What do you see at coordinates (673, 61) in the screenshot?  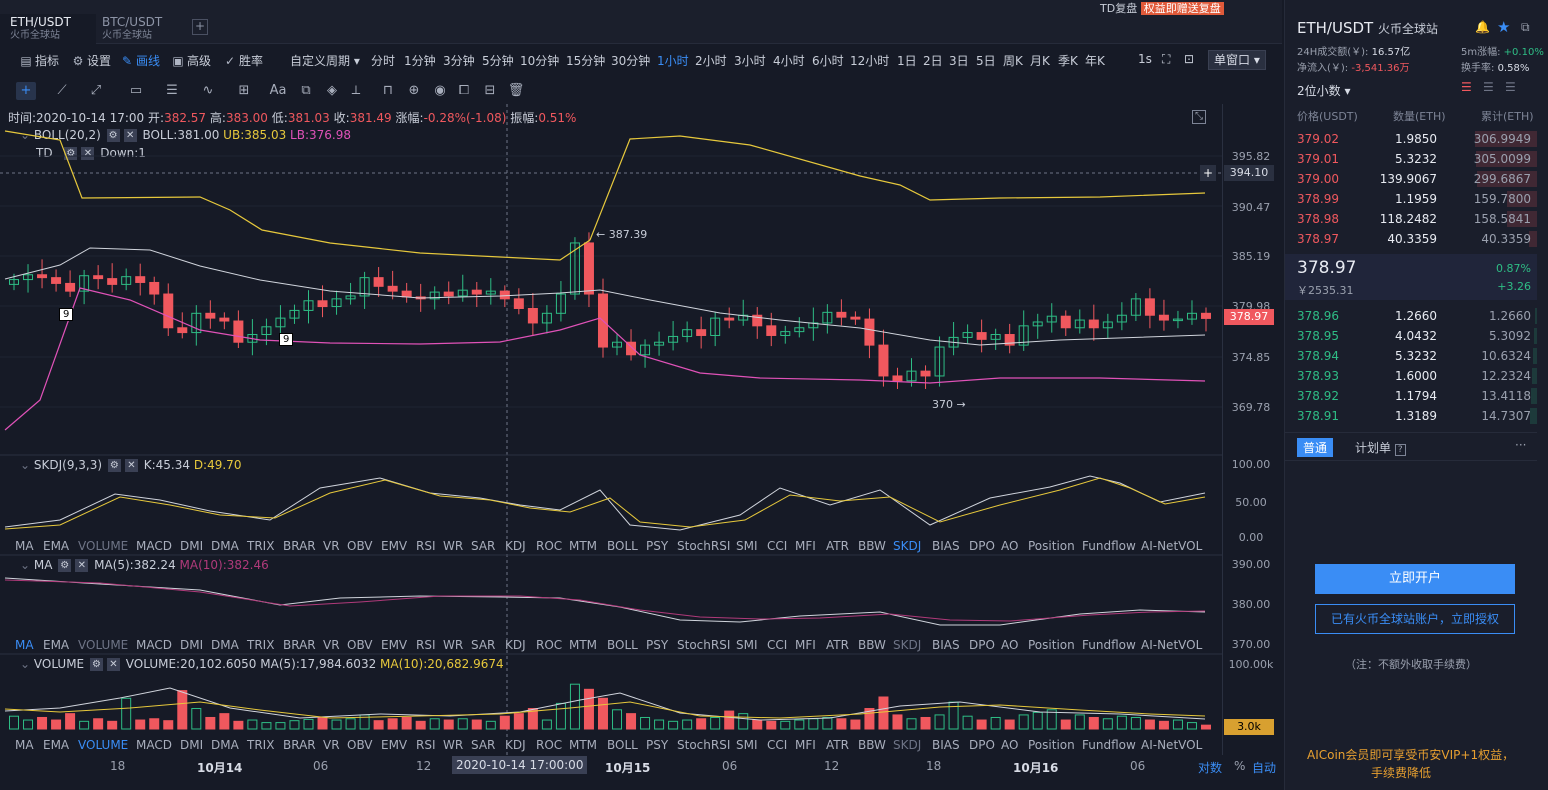 I see `period-7: 1小时` at bounding box center [673, 61].